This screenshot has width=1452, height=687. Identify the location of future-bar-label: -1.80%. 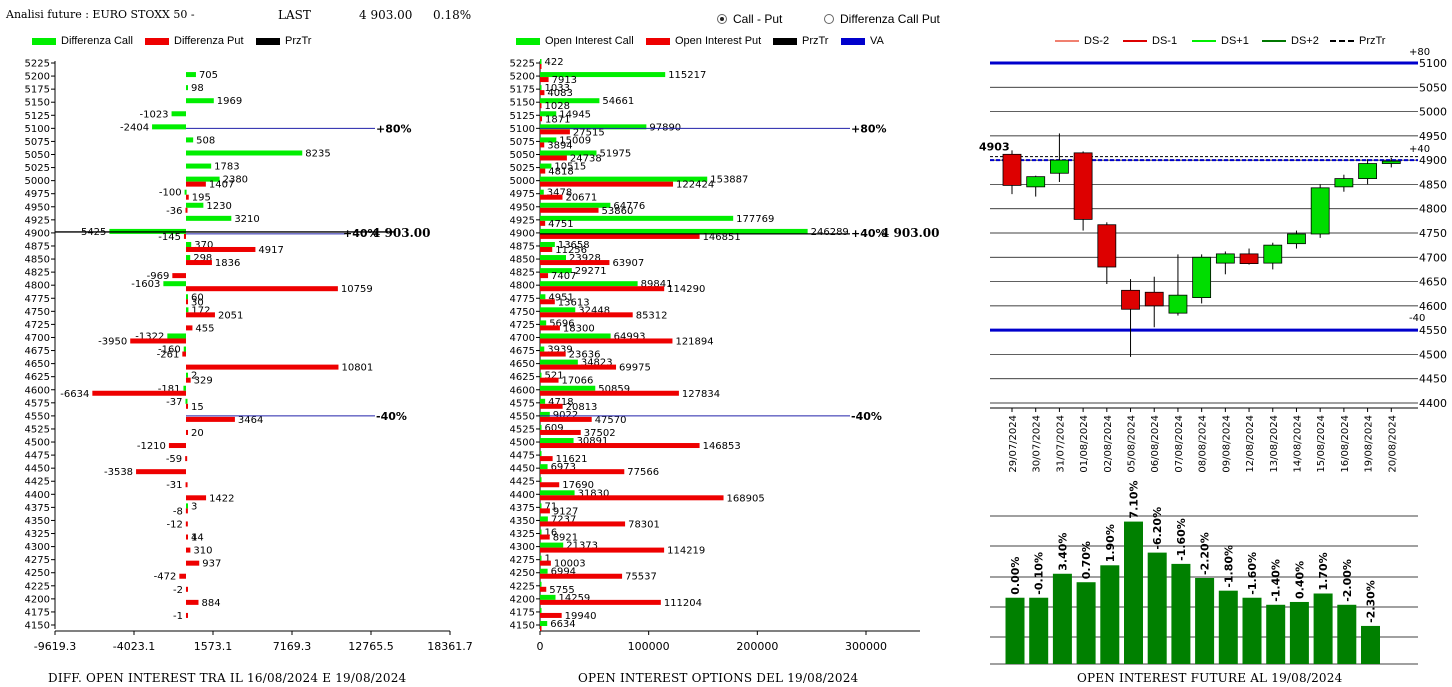
(1228, 566).